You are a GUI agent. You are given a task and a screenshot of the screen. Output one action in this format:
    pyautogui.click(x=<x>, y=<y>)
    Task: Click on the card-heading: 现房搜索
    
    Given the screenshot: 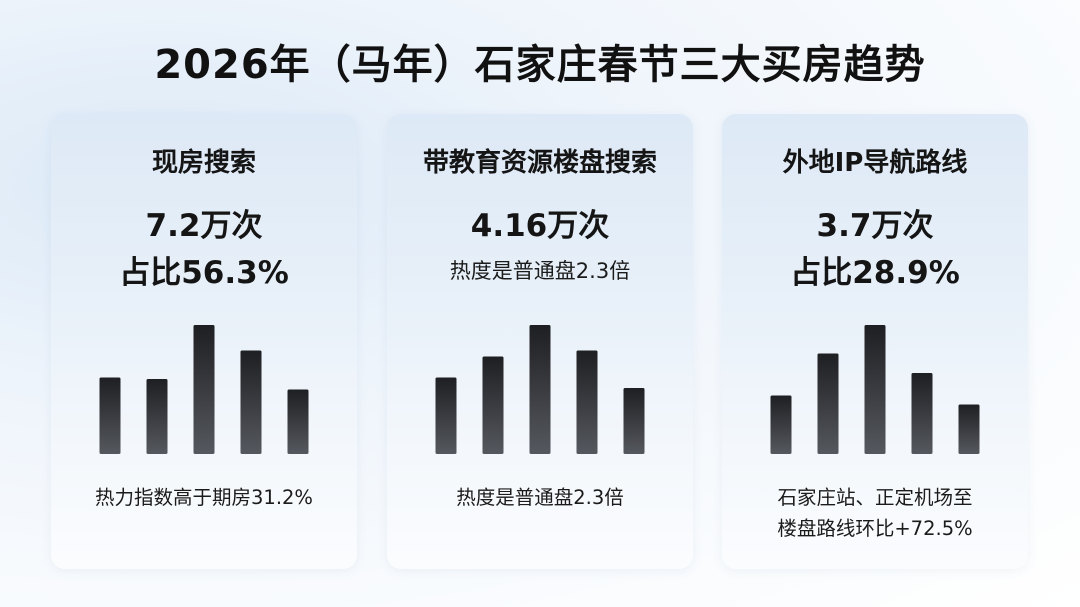 What is the action you would take?
    pyautogui.click(x=203, y=163)
    